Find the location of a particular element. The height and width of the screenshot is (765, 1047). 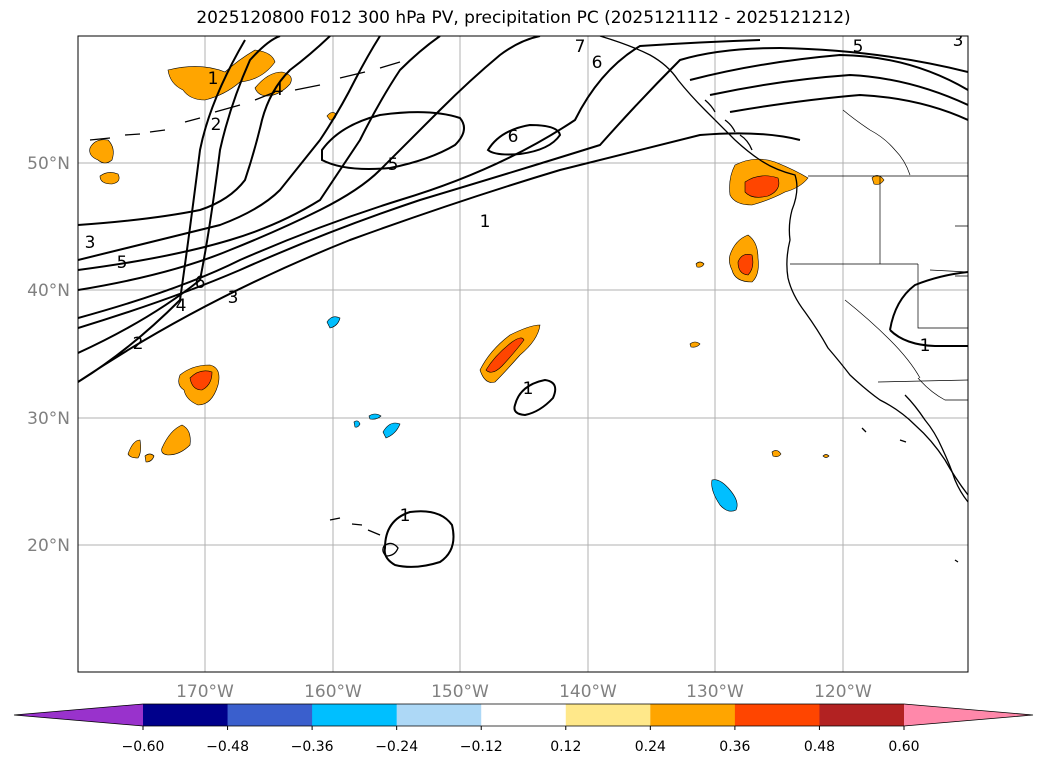

precip-patch-west1 is located at coordinates (101, 151).